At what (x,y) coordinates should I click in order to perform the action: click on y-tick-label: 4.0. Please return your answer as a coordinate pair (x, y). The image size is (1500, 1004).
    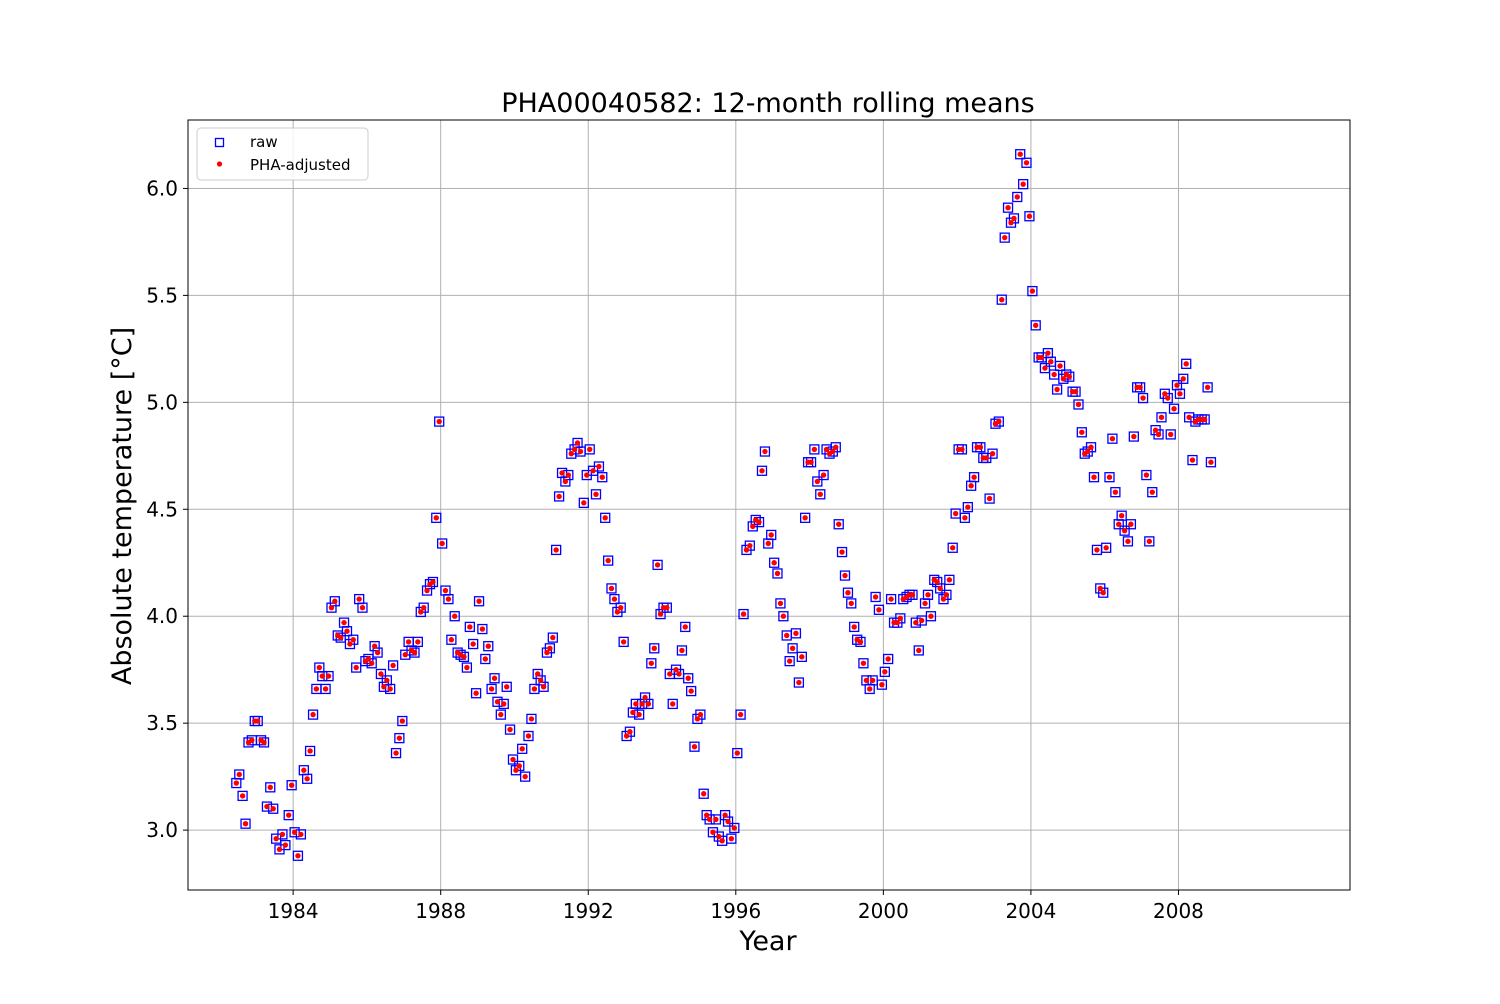
    Looking at the image, I should click on (162, 616).